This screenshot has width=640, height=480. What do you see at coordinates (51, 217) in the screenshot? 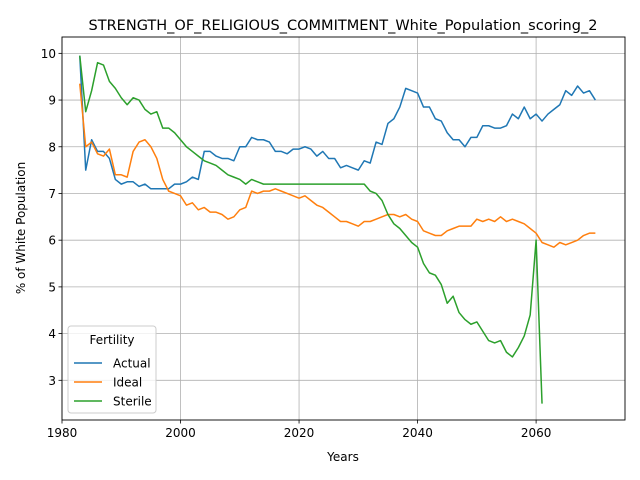
I see `y-axis: 3 4 5 6 7 8 9 10` at bounding box center [51, 217].